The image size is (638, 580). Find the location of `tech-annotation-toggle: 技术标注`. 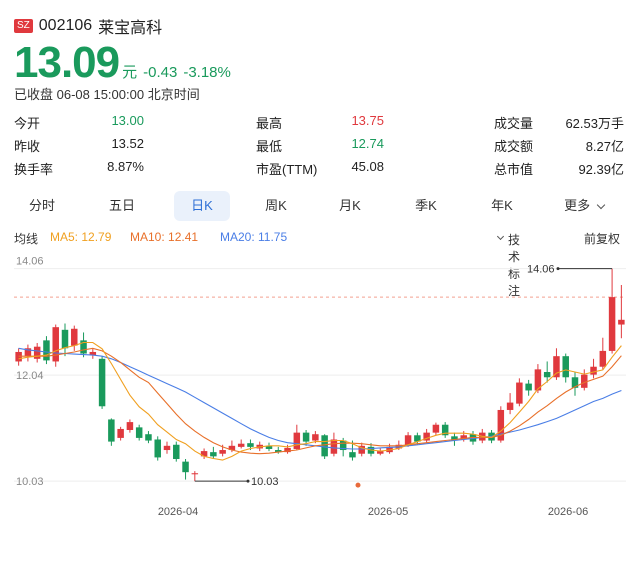

tech-annotation-toggle: 技术标注 is located at coordinates (508, 264).